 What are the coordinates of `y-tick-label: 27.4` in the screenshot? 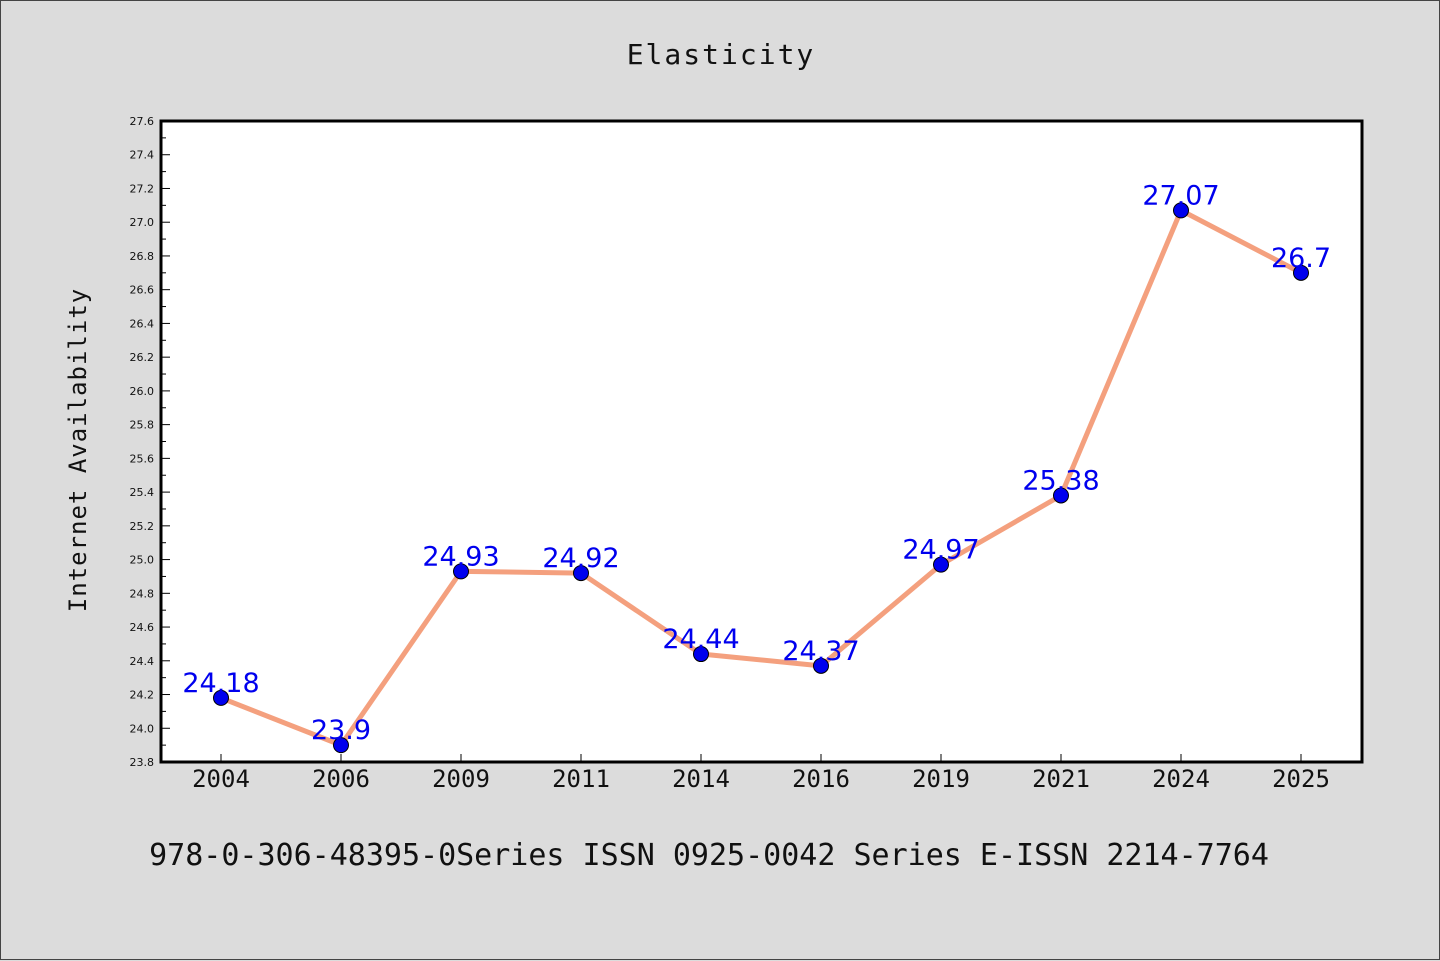 It's located at (142, 155).